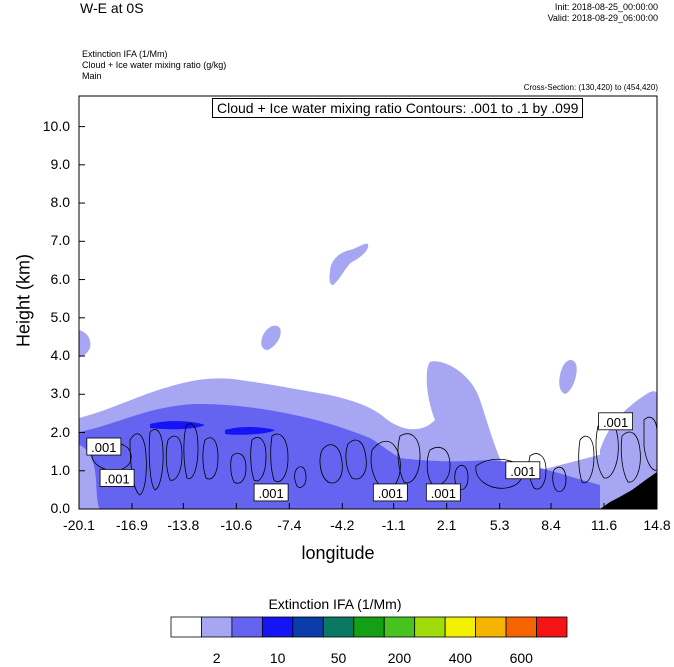 The image size is (674, 667). I want to click on y-tick-label: 4.0, so click(60, 355).